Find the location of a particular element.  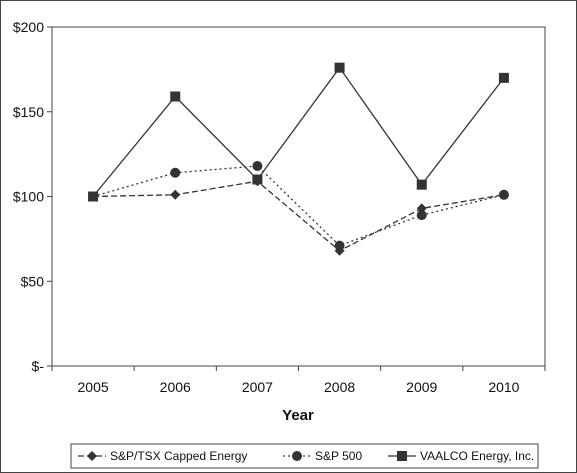

x-tick-label: 2008 is located at coordinates (339, 387).